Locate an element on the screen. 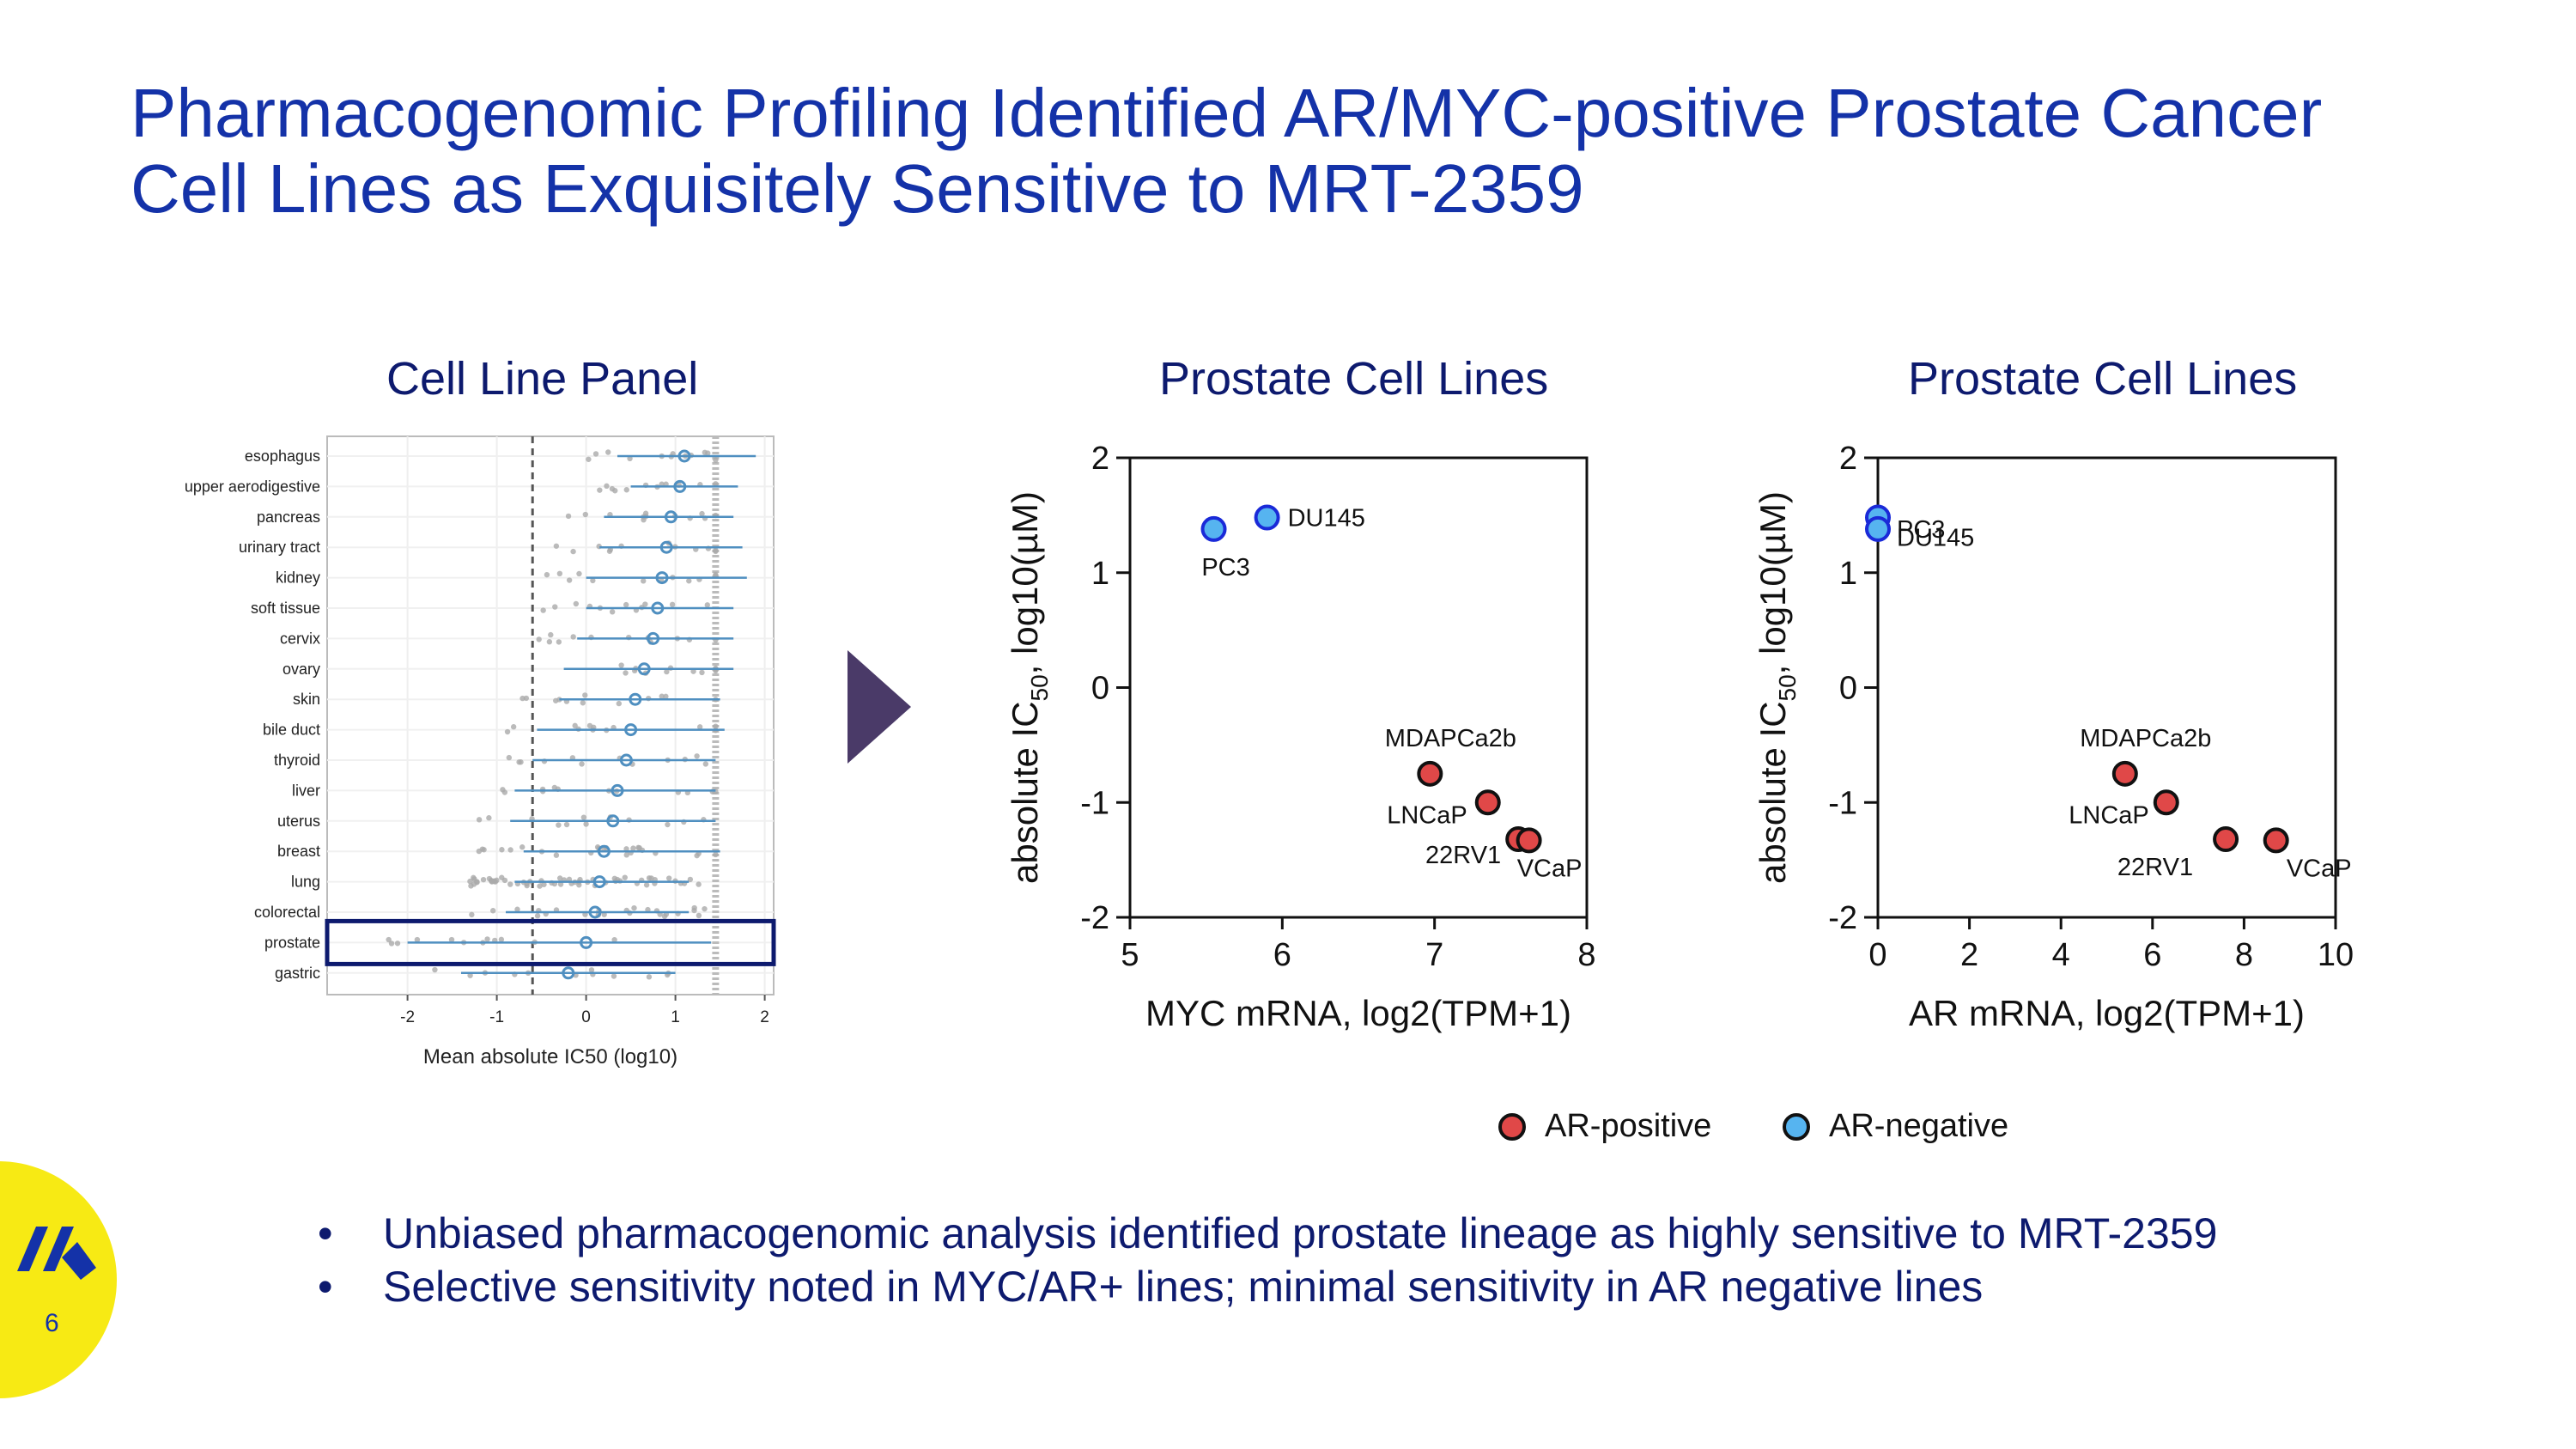 The width and height of the screenshot is (2576, 1449). forest-category-label: gastric is located at coordinates (297, 973).